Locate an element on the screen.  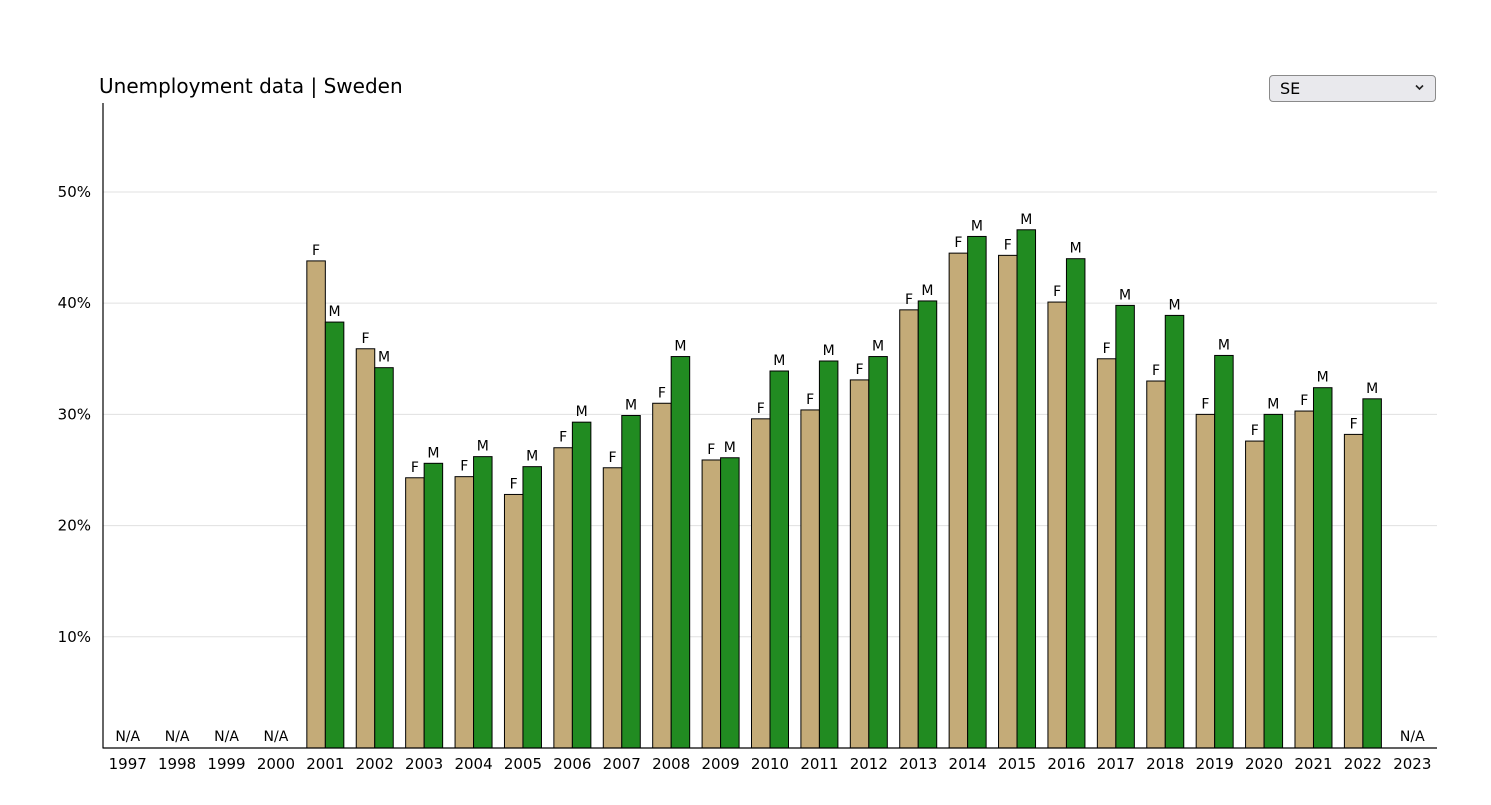
y-axis-ticks: 10% 20% 30% 40% 50% is located at coordinates (74, 414).